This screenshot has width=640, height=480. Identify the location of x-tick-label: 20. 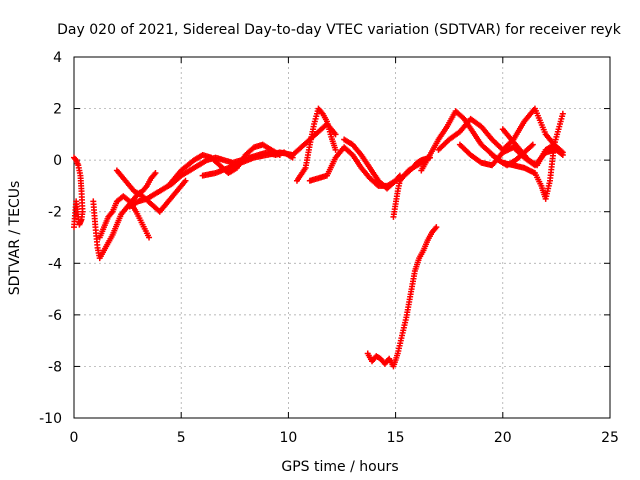
(503, 438).